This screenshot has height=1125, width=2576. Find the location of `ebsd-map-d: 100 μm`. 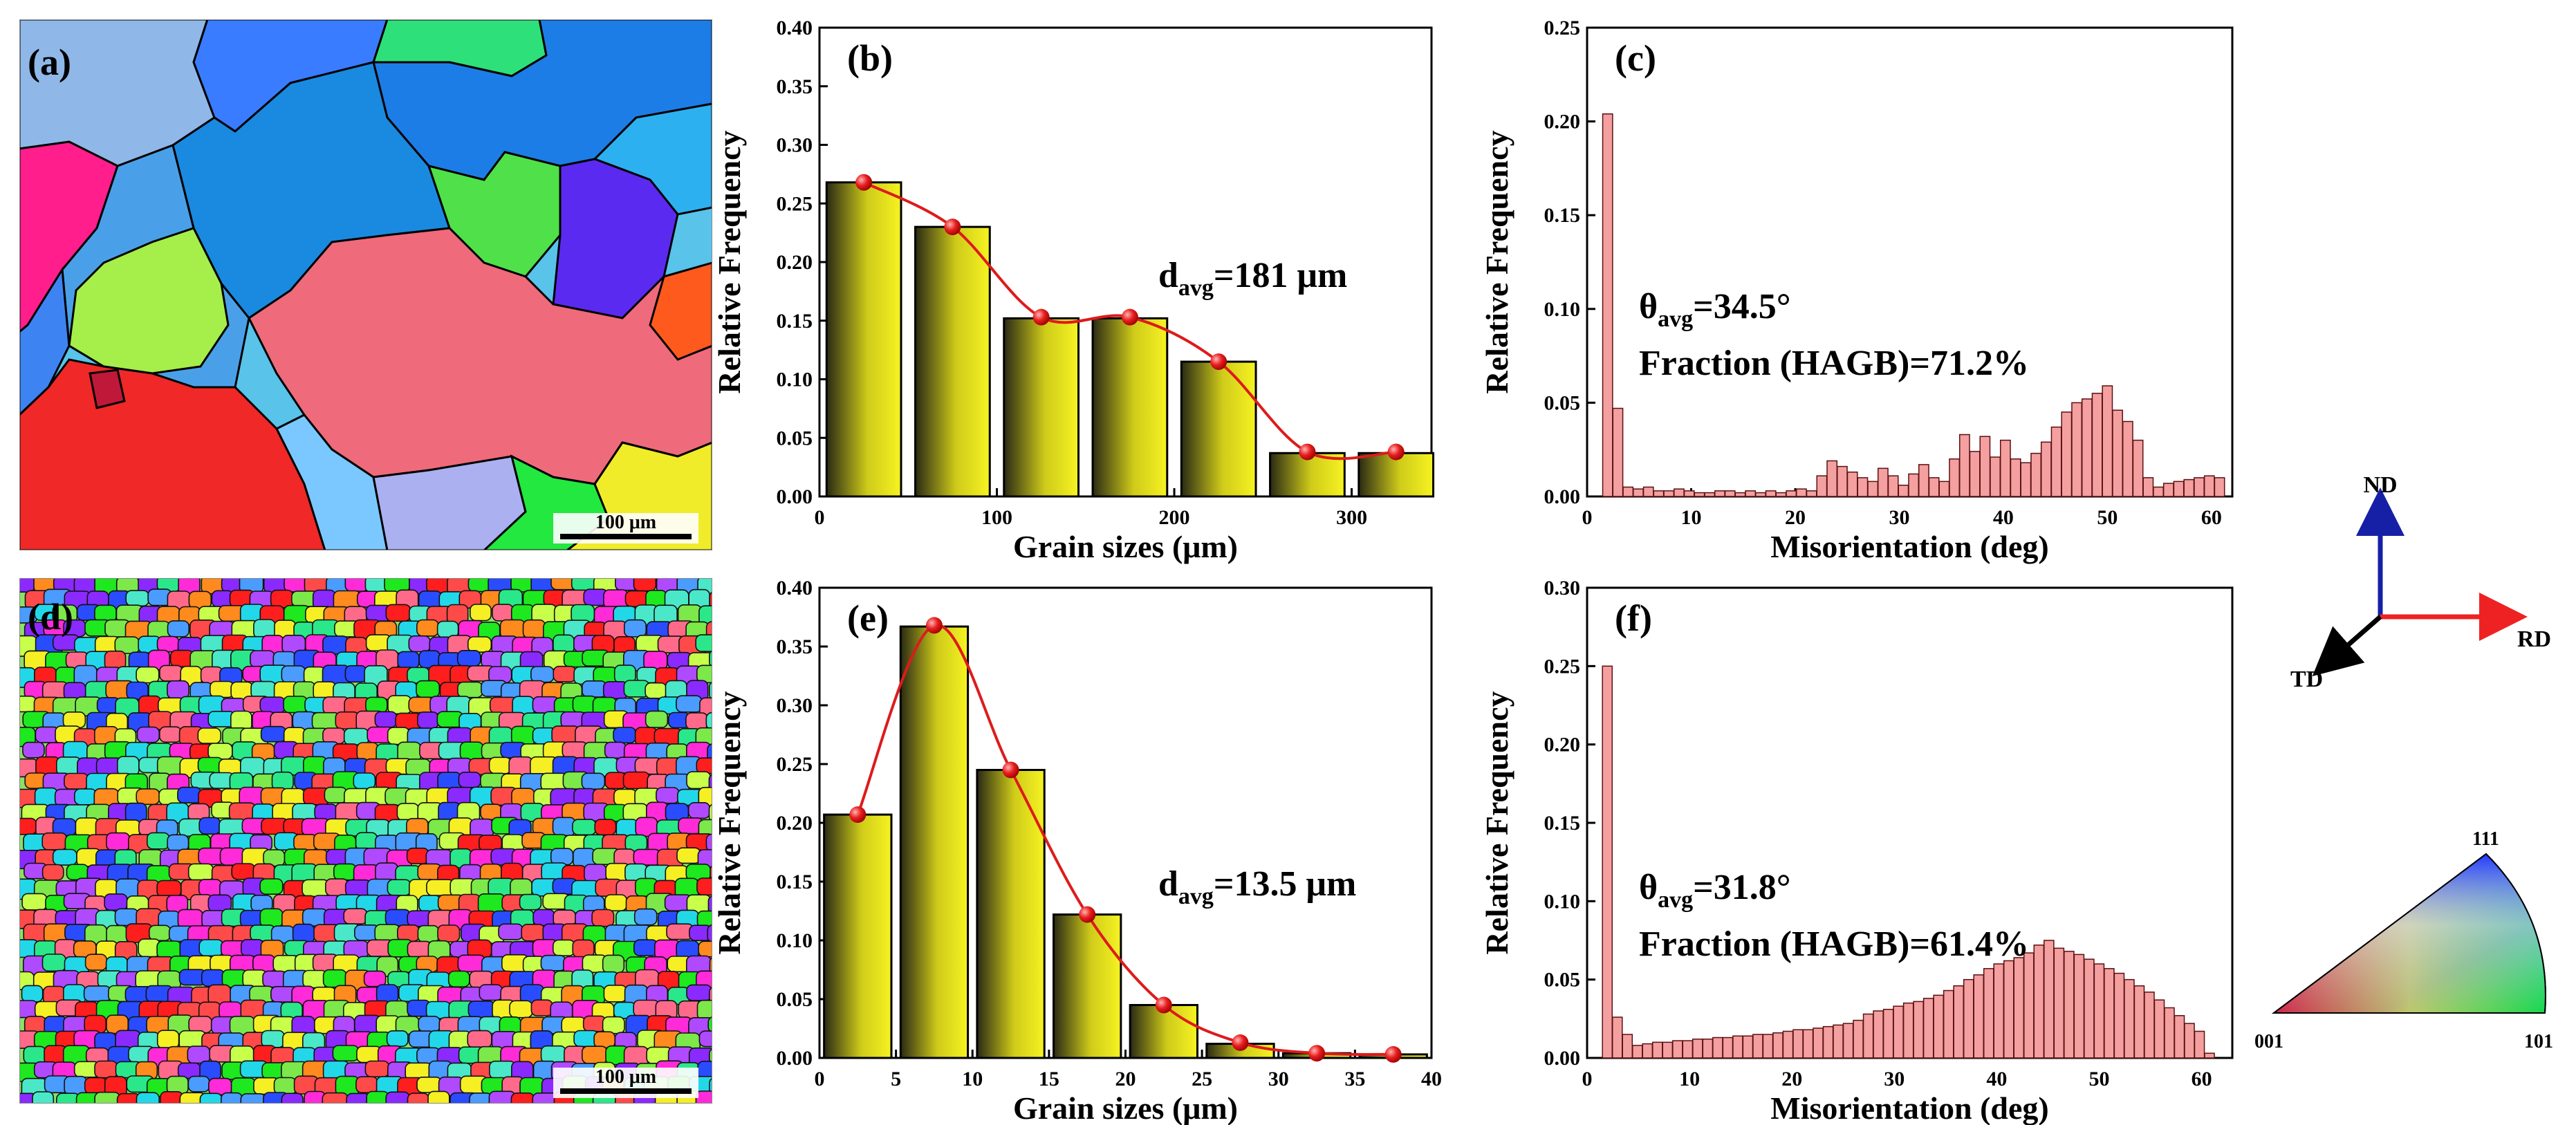

ebsd-map-d: 100 μm is located at coordinates (380, 852).